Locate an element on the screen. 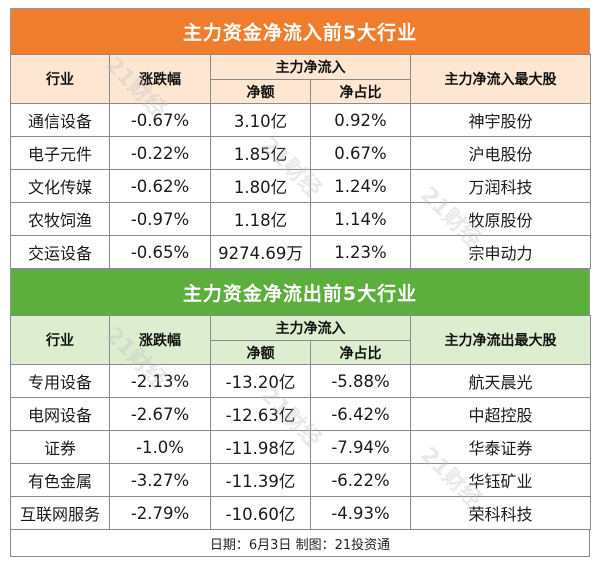  industry-cell: 证券 is located at coordinates (60, 447).